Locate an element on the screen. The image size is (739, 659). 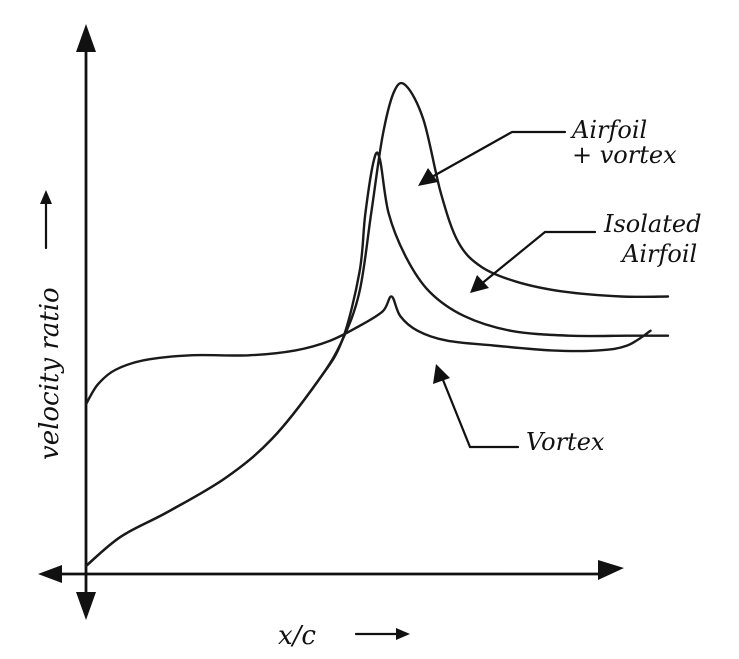
label-airfoil-vortex-line1: Airfoil is located at coordinates (608, 130).